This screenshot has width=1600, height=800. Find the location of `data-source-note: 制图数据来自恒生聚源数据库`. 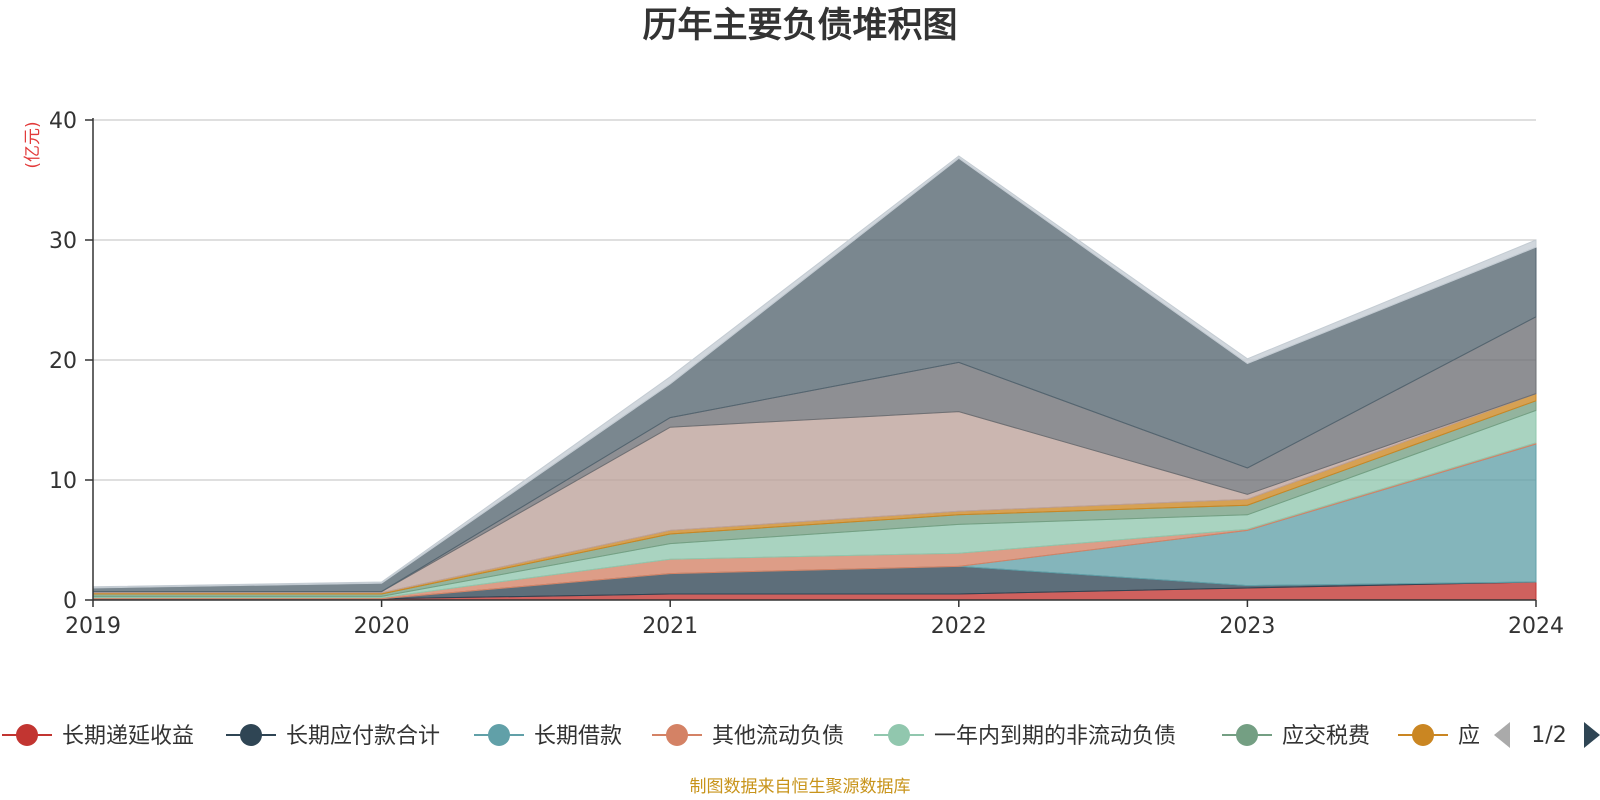

data-source-note: 制图数据来自恒生聚源数据库 is located at coordinates (800, 787).